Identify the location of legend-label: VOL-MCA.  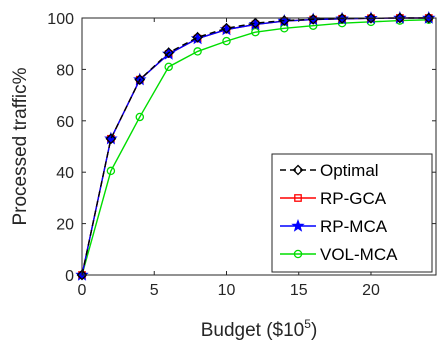
(359, 254).